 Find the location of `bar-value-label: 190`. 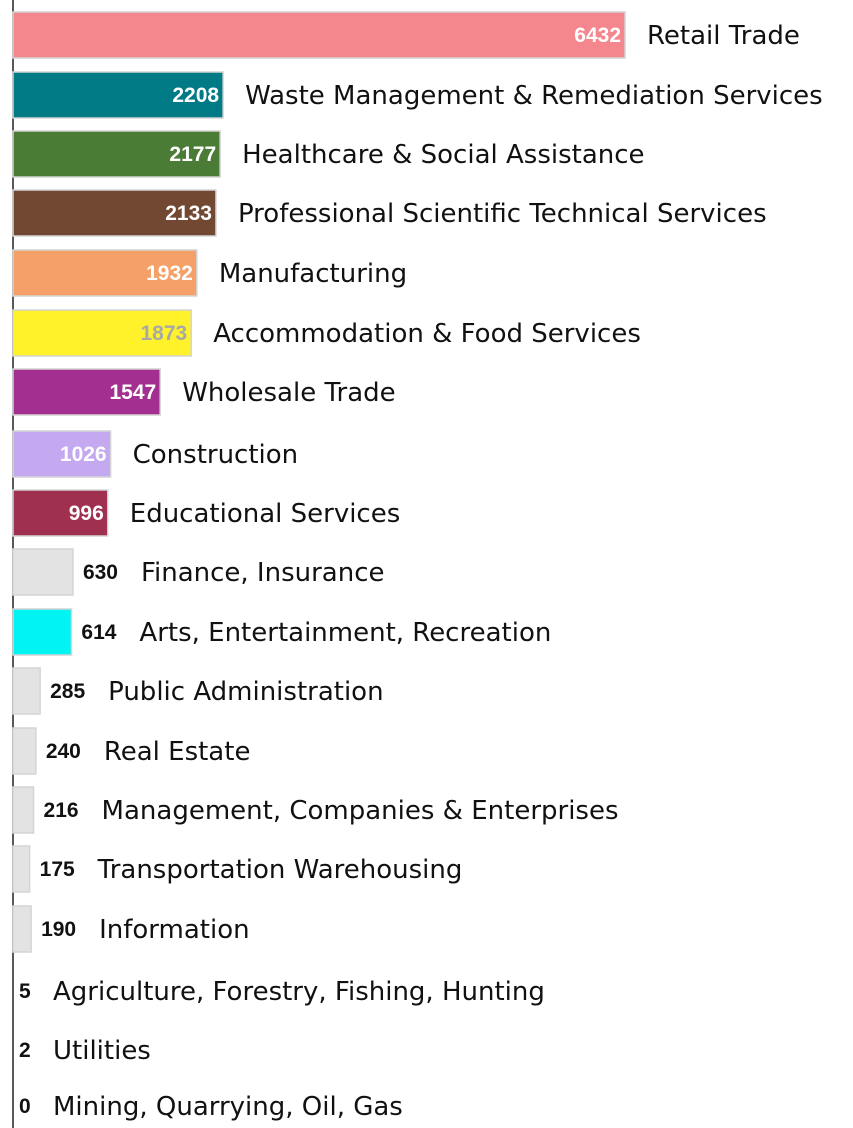

bar-value-label: 190 is located at coordinates (58, 929).